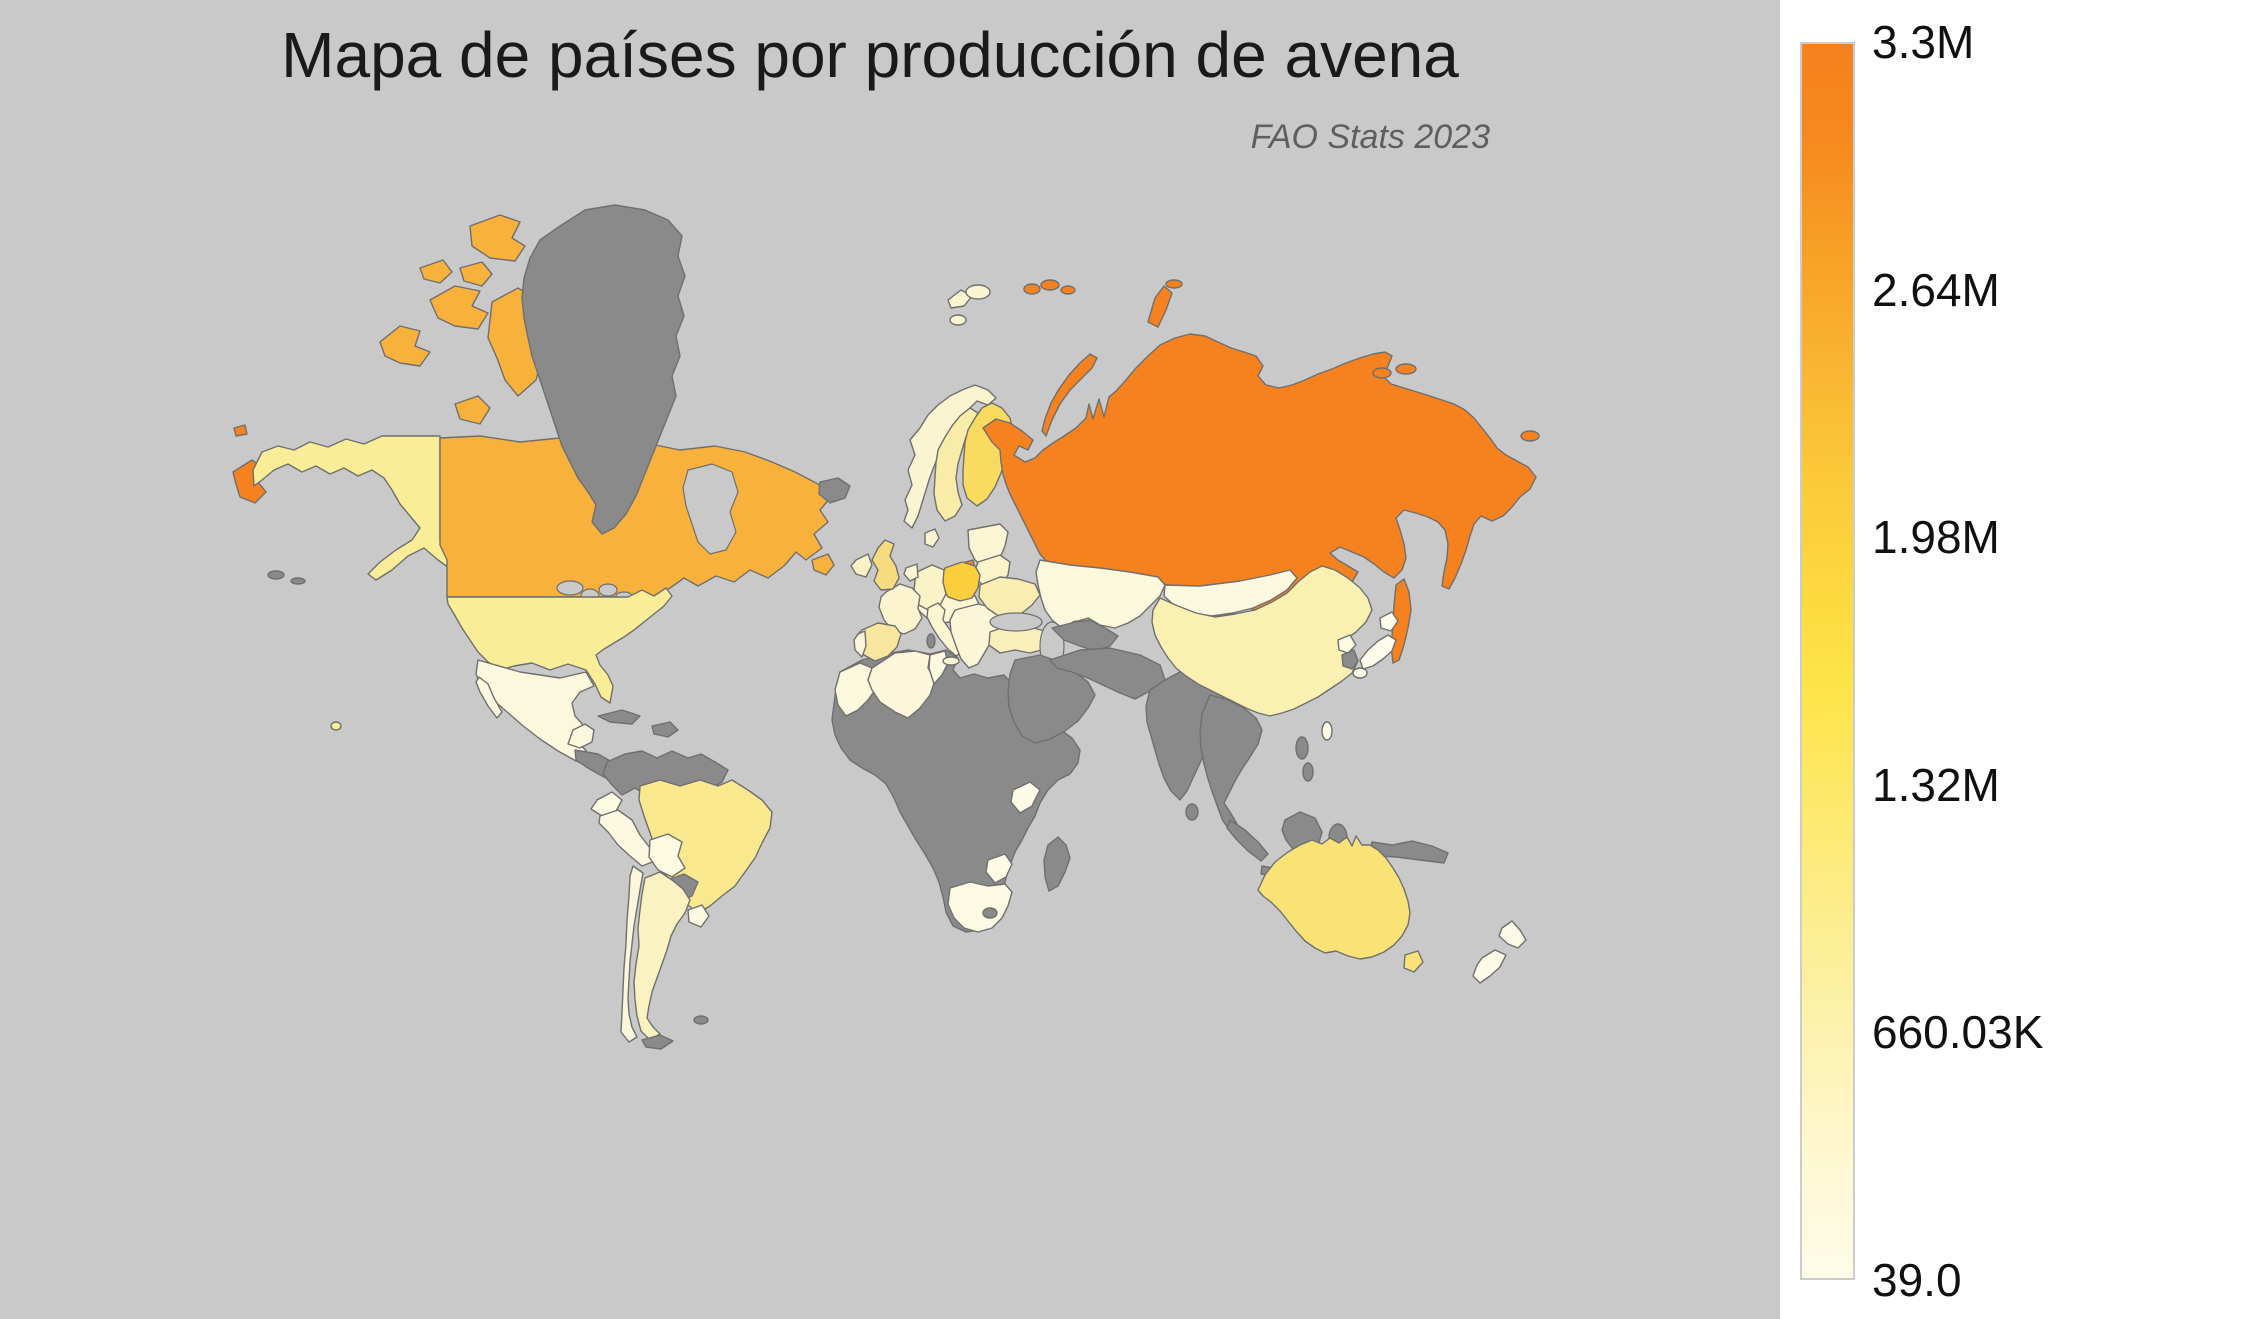 The image size is (2268, 1319). I want to click on country-russia-chukotka-west2, so click(240, 430).